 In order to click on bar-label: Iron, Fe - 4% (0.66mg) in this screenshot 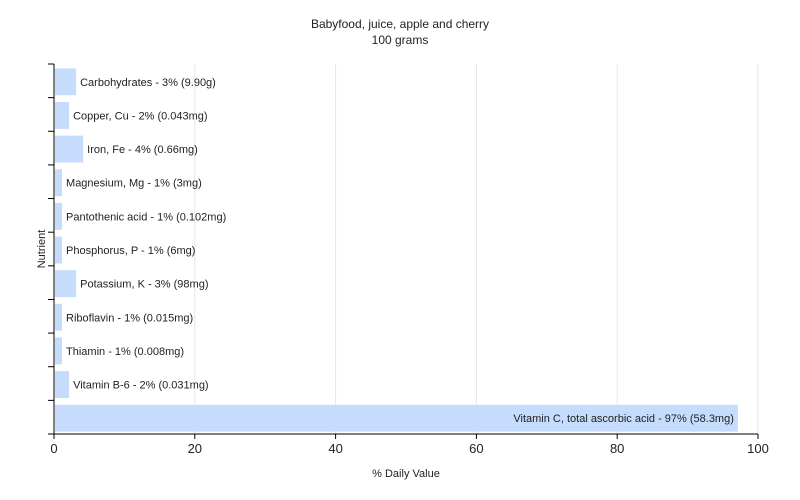, I will do `click(142, 150)`.